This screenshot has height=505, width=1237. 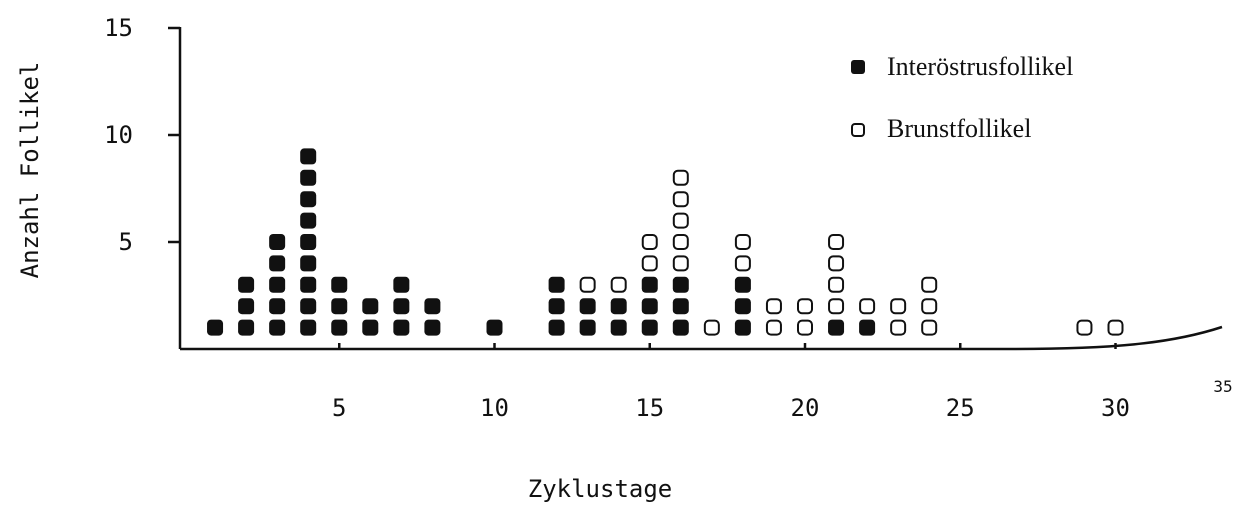 I want to click on y-tick-label: 10, so click(x=118, y=135).